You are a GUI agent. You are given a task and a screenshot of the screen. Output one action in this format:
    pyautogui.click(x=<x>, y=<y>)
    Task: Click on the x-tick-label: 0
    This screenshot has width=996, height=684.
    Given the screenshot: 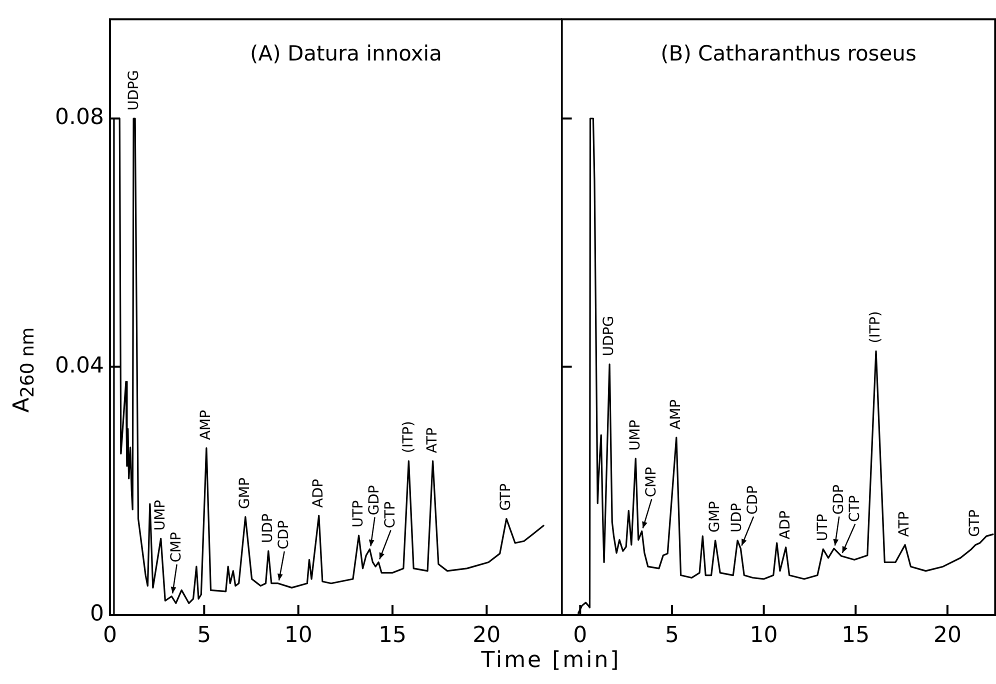 What is the action you would take?
    pyautogui.click(x=580, y=635)
    